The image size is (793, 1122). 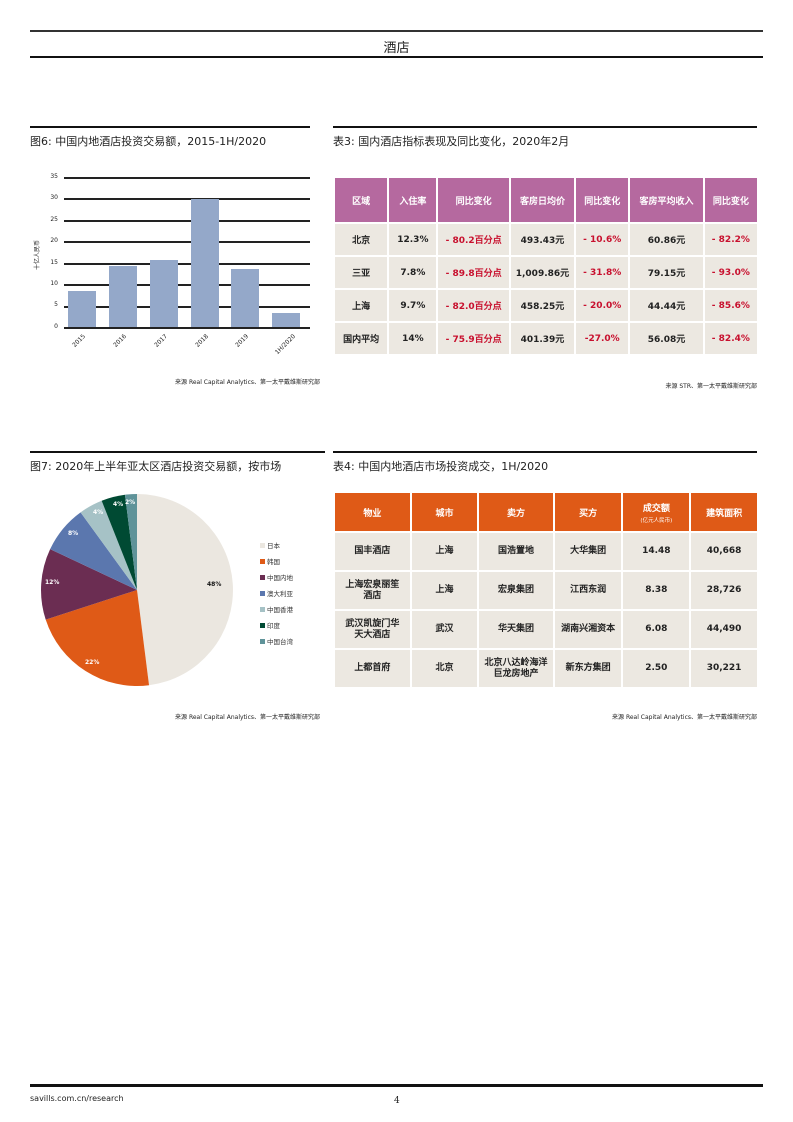 What do you see at coordinates (214, 584) in the screenshot?
I see `pie-label-japan: 48%` at bounding box center [214, 584].